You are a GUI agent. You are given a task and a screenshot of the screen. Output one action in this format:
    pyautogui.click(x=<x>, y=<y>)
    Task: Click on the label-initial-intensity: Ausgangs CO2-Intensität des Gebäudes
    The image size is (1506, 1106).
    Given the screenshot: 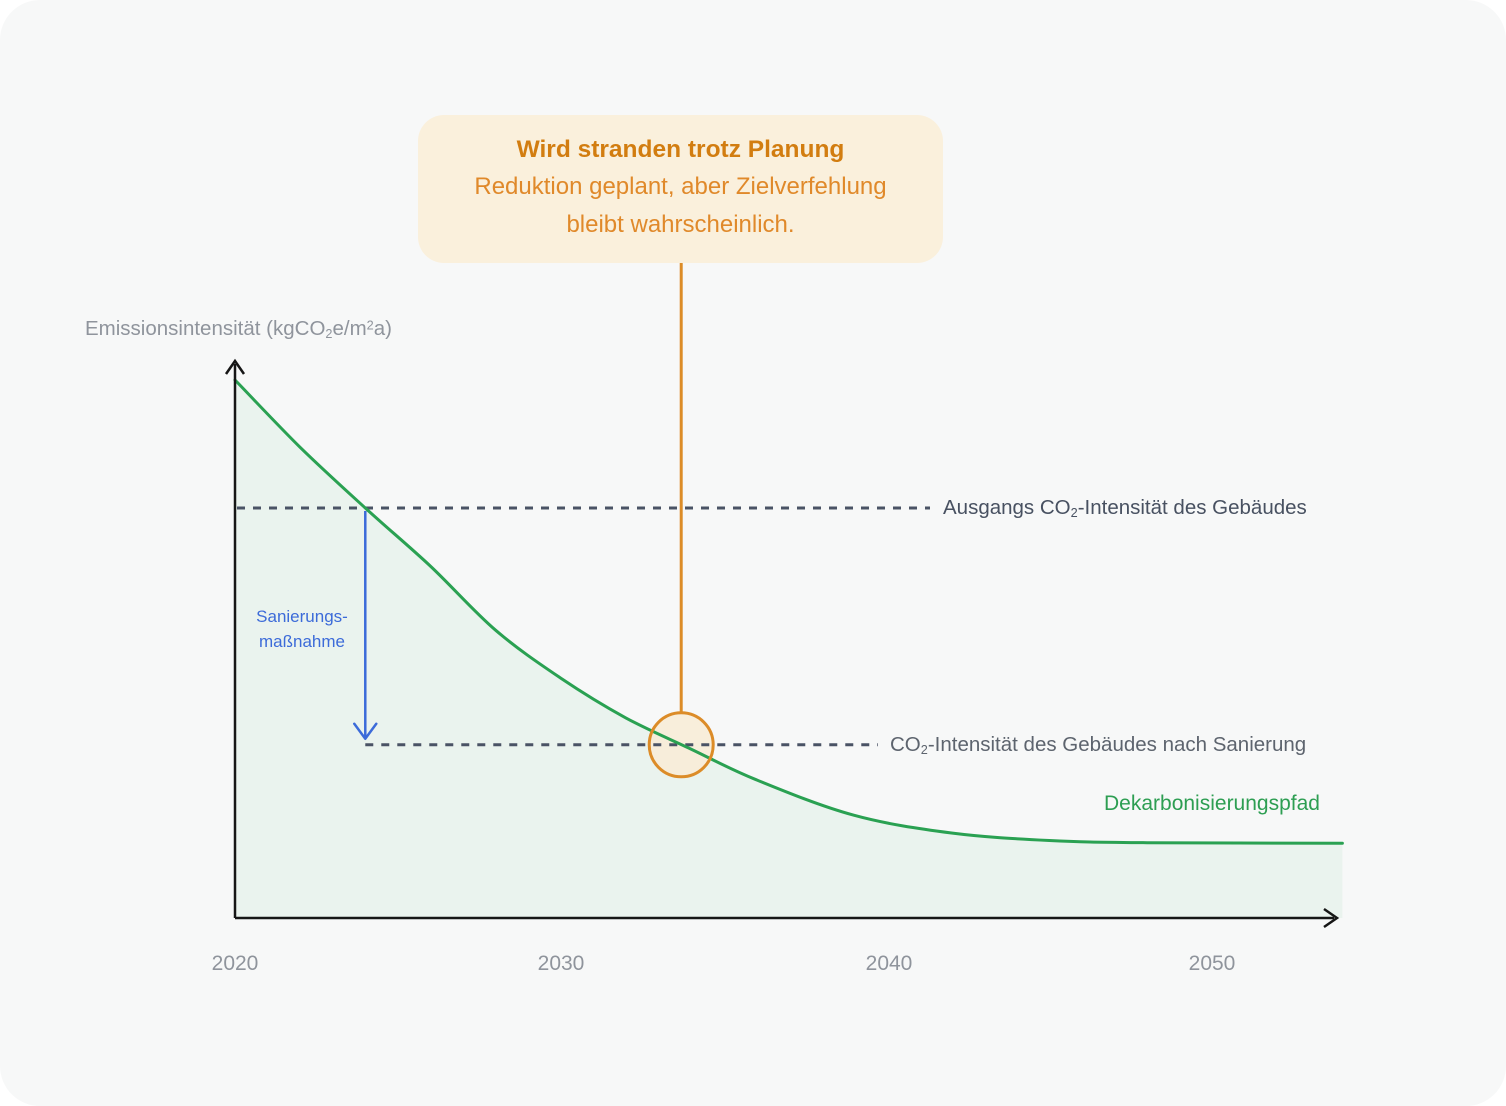 What is the action you would take?
    pyautogui.click(x=1125, y=508)
    